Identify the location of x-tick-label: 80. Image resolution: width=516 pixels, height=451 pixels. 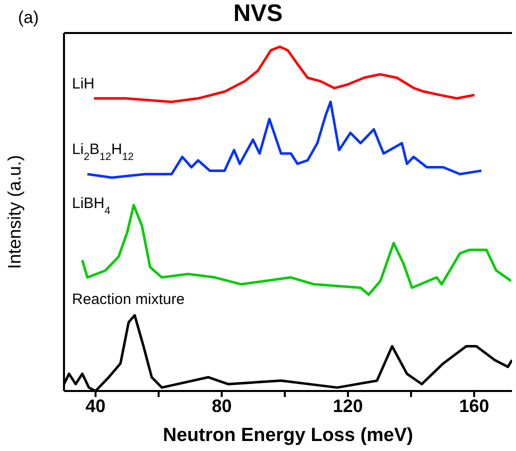
(222, 406).